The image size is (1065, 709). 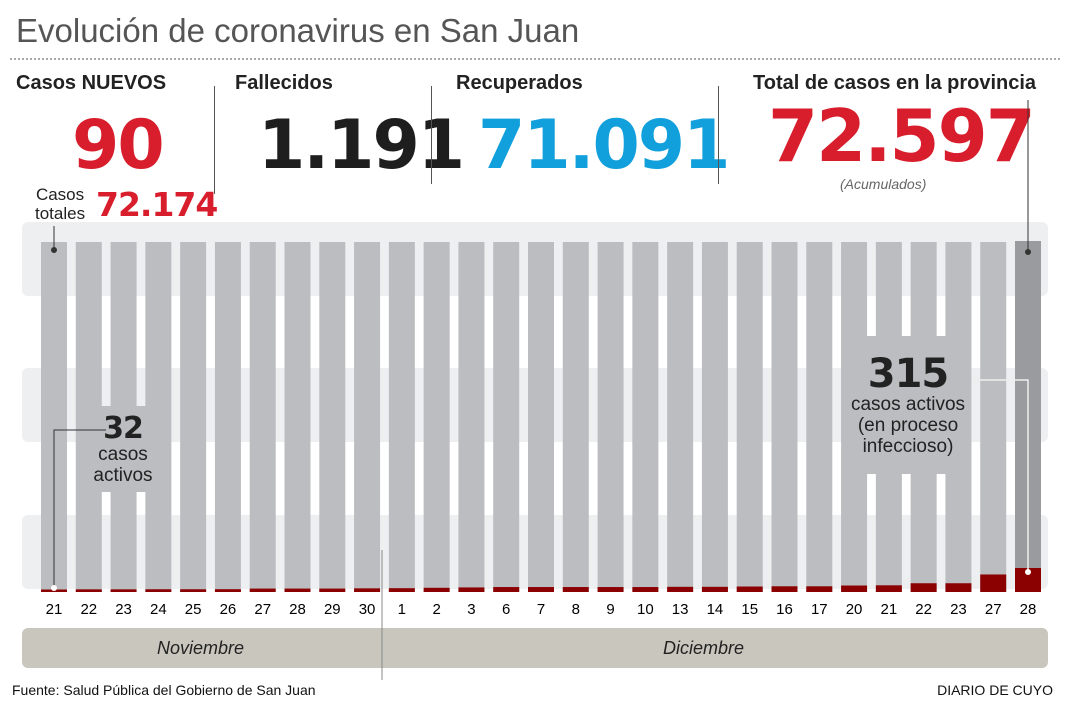 What do you see at coordinates (436, 609) in the screenshot?
I see `x-tick-label: 2` at bounding box center [436, 609].